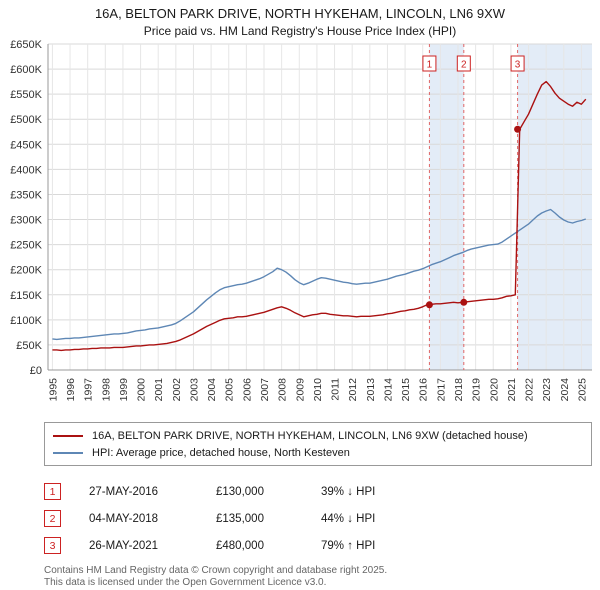  What do you see at coordinates (52, 491) in the screenshot?
I see `transaction-number-badge: 1` at bounding box center [52, 491].